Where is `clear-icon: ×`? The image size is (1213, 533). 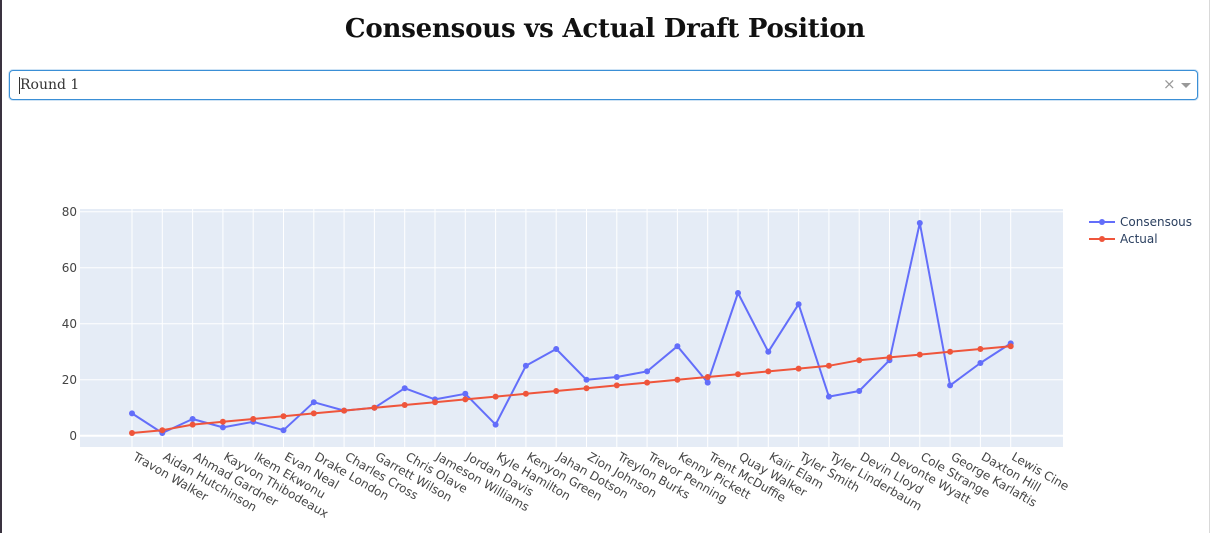
clear-icon: × is located at coordinates (1169, 84).